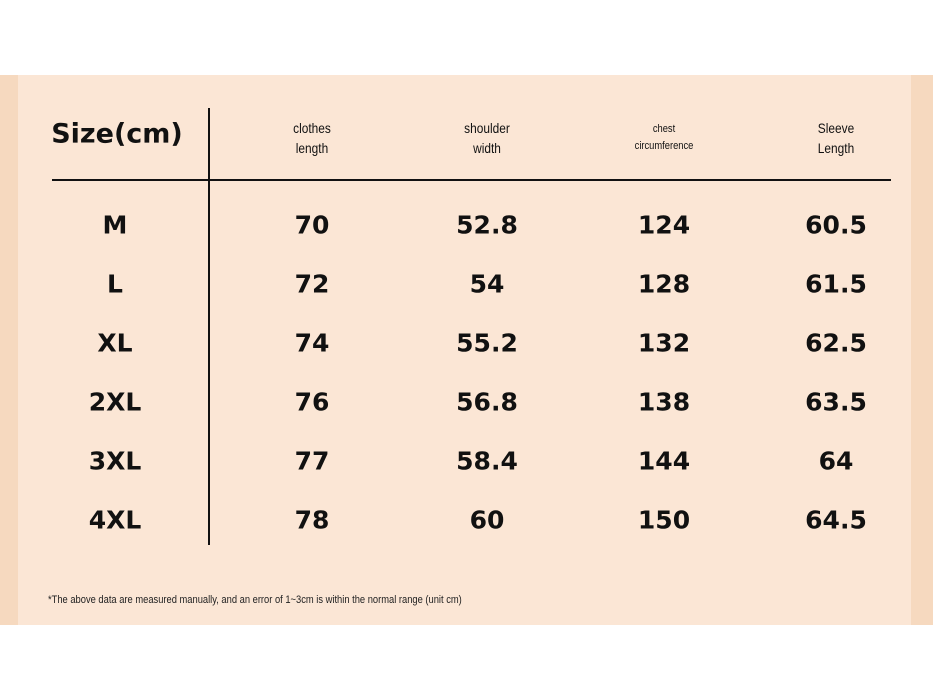 This screenshot has width=933, height=700. Describe the element at coordinates (312, 128) in the screenshot. I see `header-line: clothes` at that location.